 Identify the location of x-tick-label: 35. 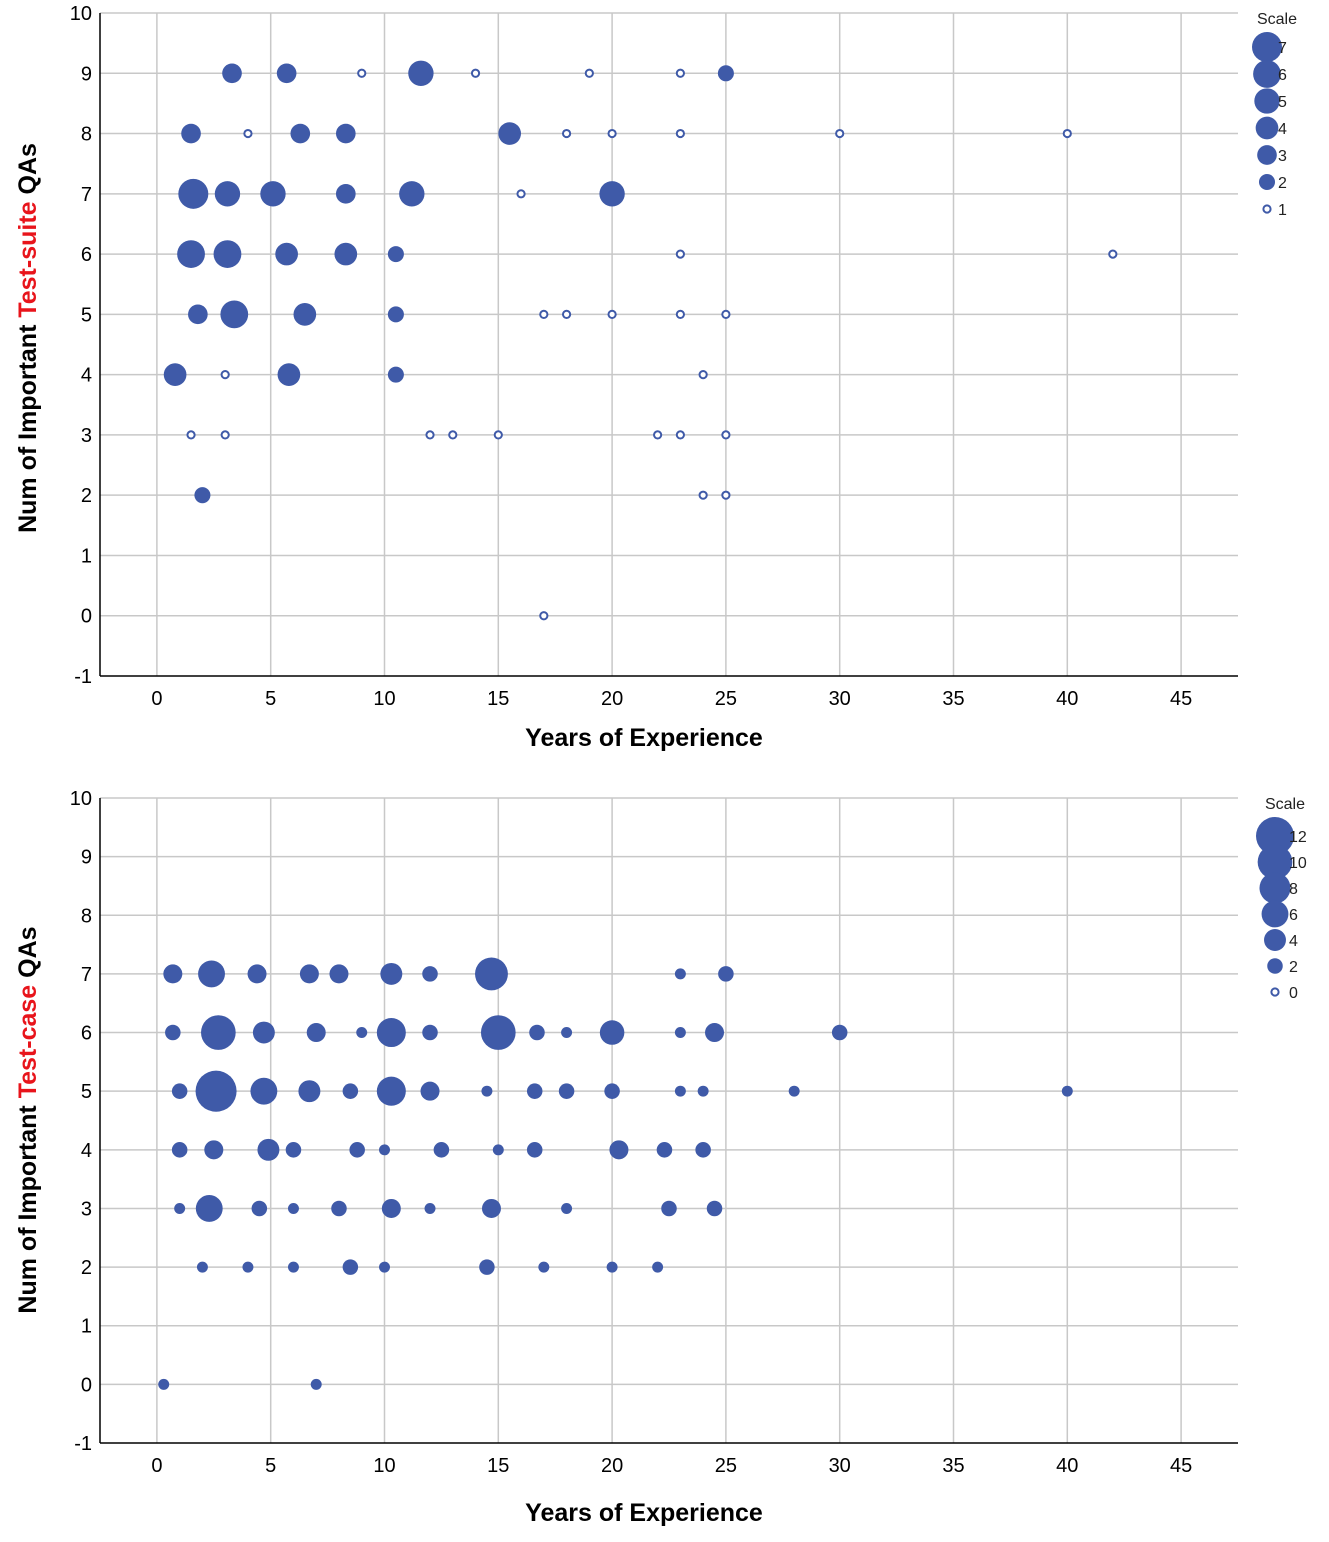
(953, 1466).